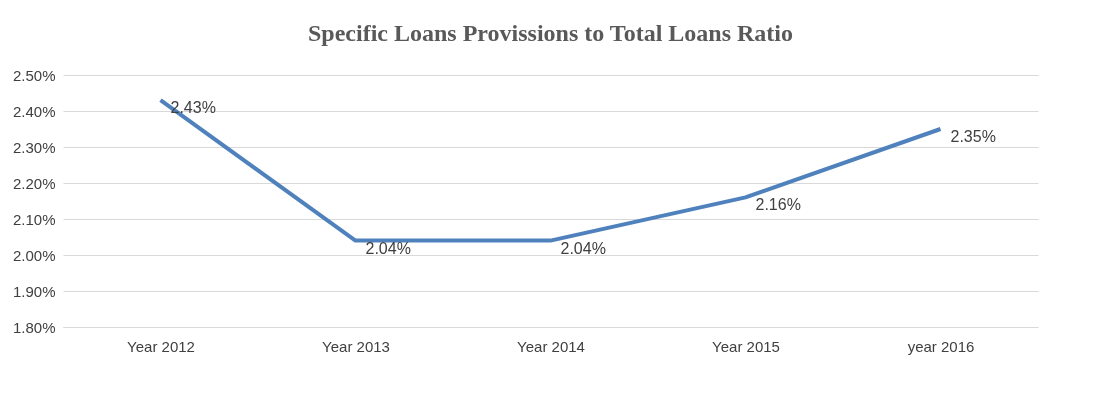  Describe the element at coordinates (551, 346) in the screenshot. I see `x-tick-label: Year 2014` at that location.